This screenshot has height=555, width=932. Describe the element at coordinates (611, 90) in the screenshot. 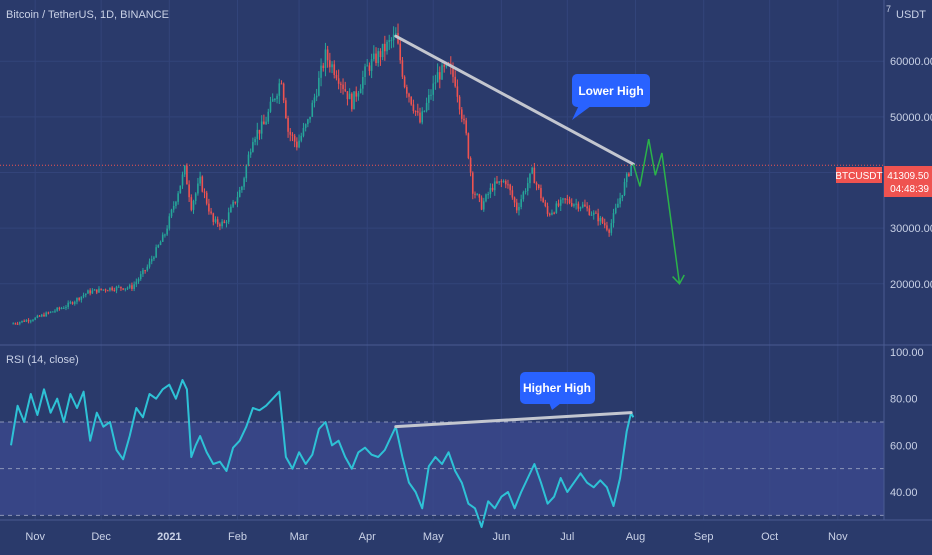

I see `callout-box` at that location.